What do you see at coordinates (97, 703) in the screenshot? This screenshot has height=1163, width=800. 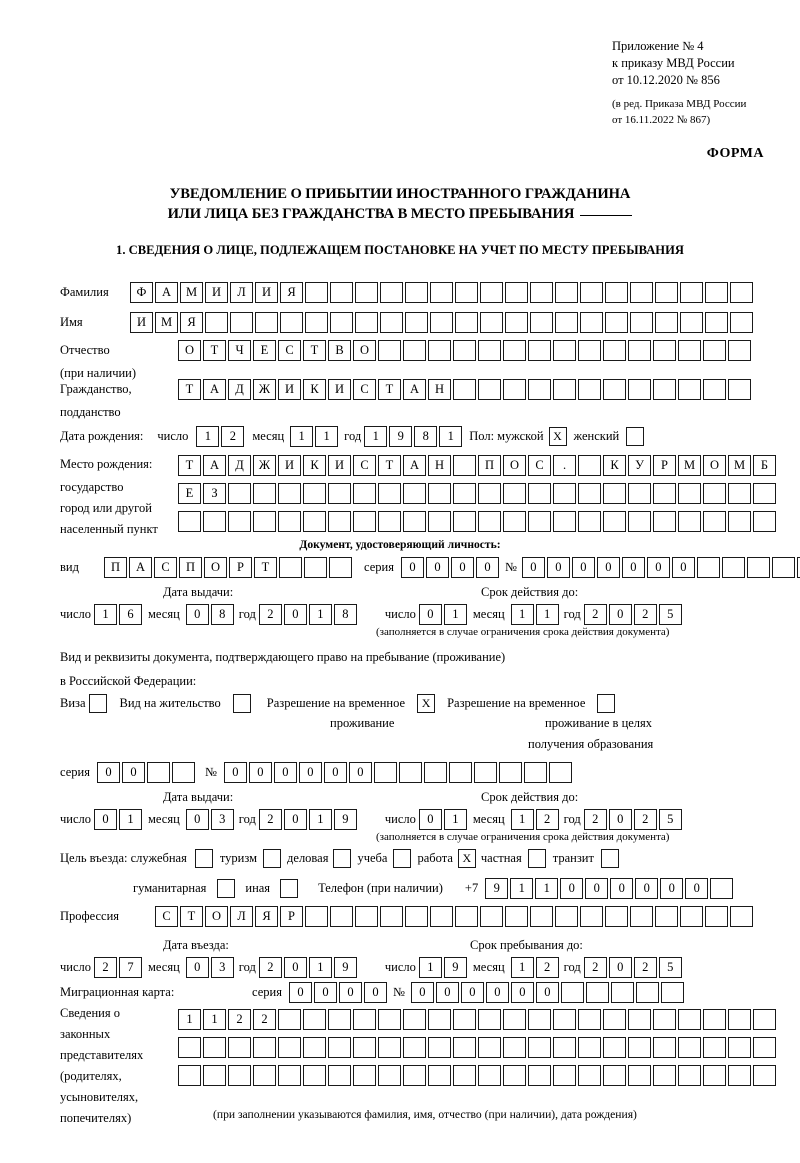 I see `visa-checkbox` at bounding box center [97, 703].